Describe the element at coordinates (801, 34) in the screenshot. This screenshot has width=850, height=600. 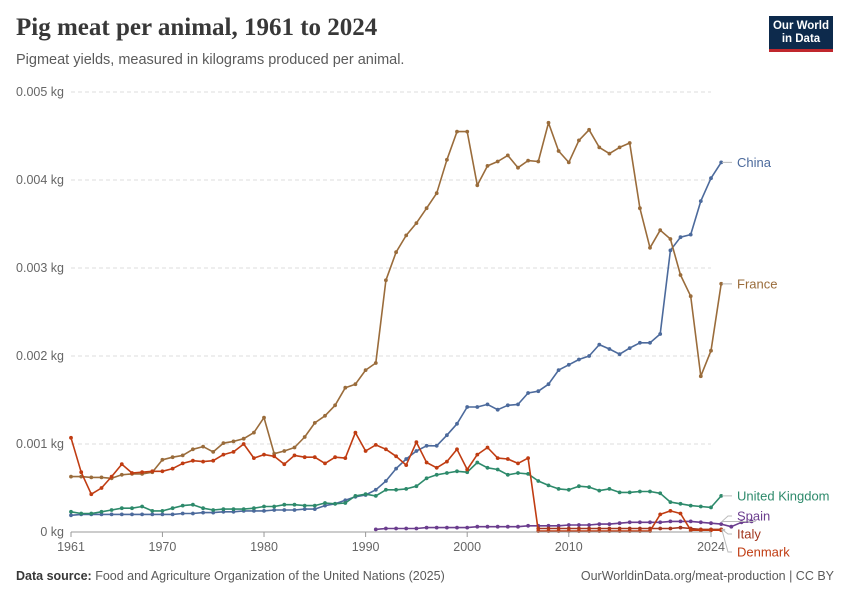
I see `owid-logo: Our World in Data` at that location.